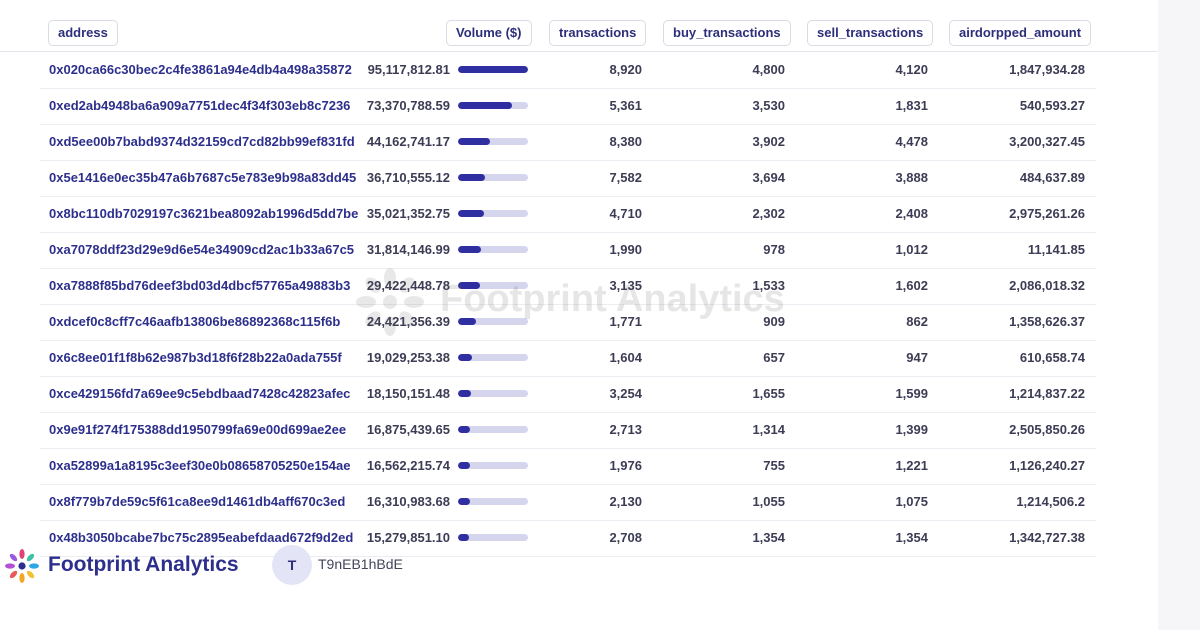  Describe the element at coordinates (1052, 177) in the screenshot. I see `airdropped-amount-value: 484,637.89` at that location.